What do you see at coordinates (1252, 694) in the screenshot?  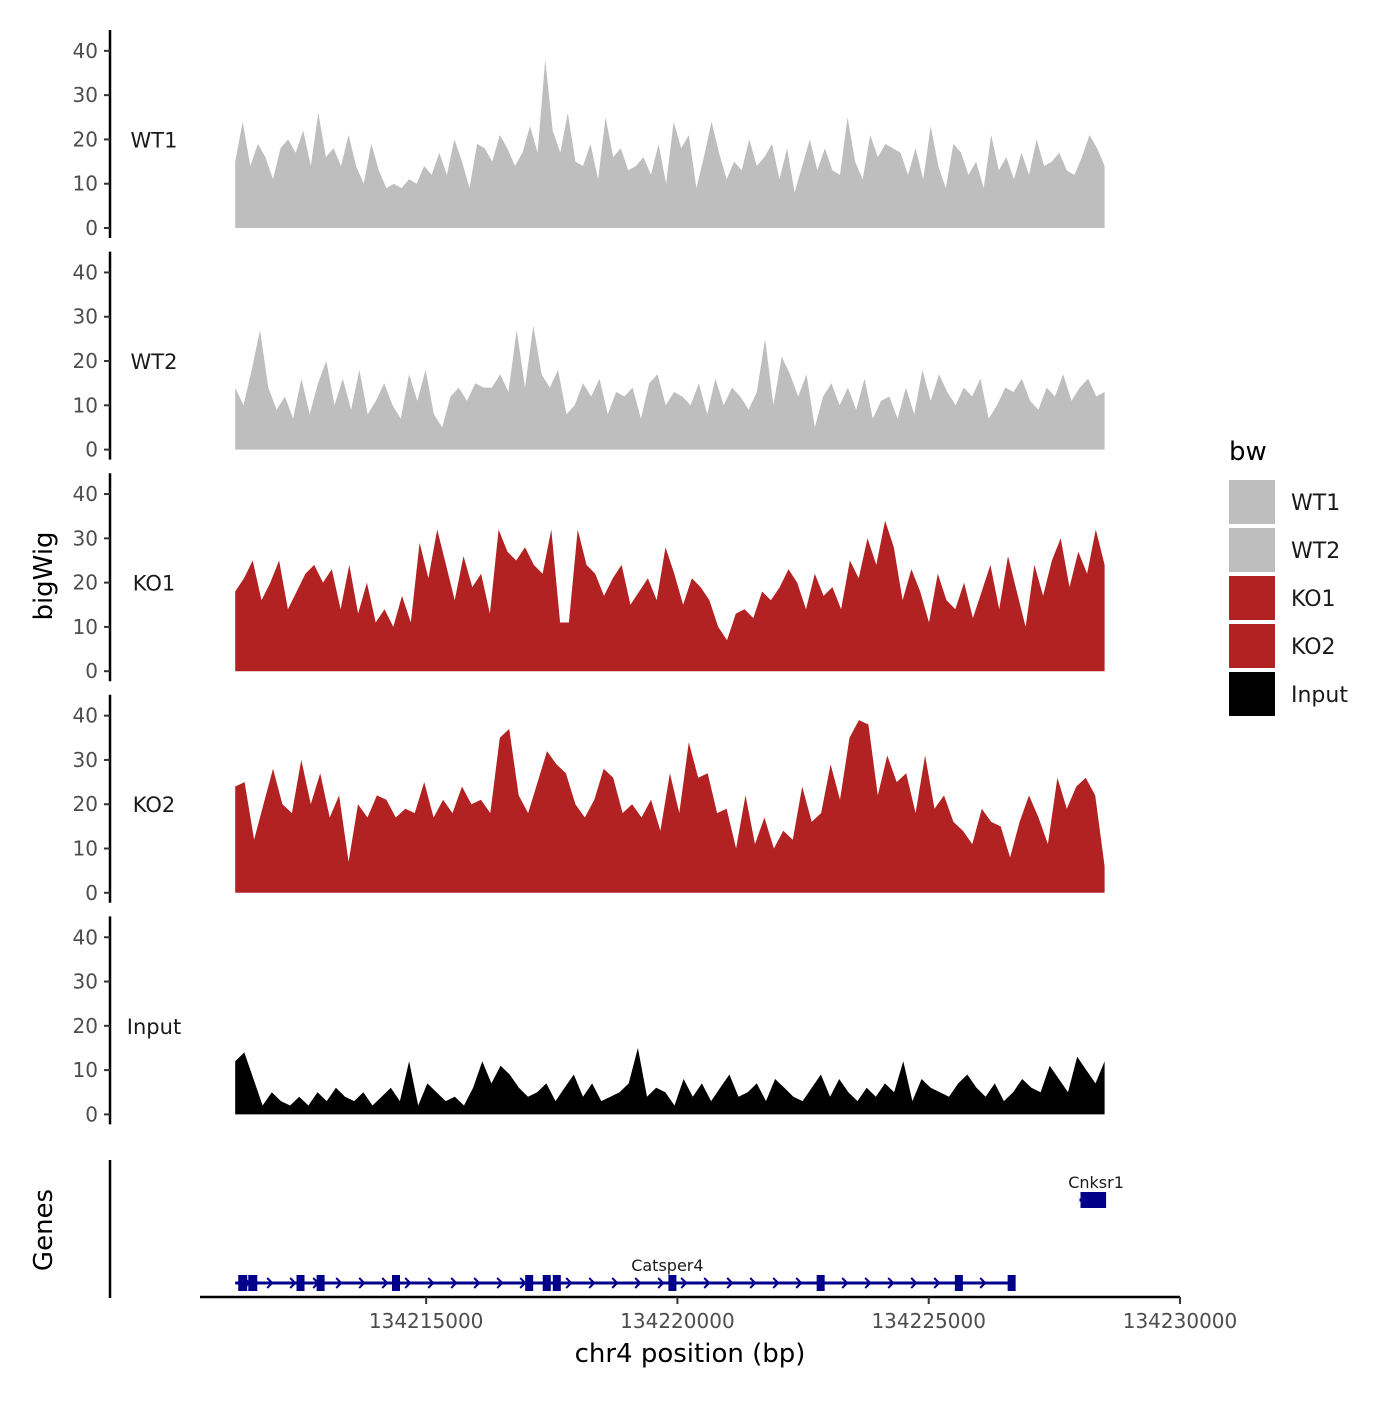 I see `legend-swatch-input` at bounding box center [1252, 694].